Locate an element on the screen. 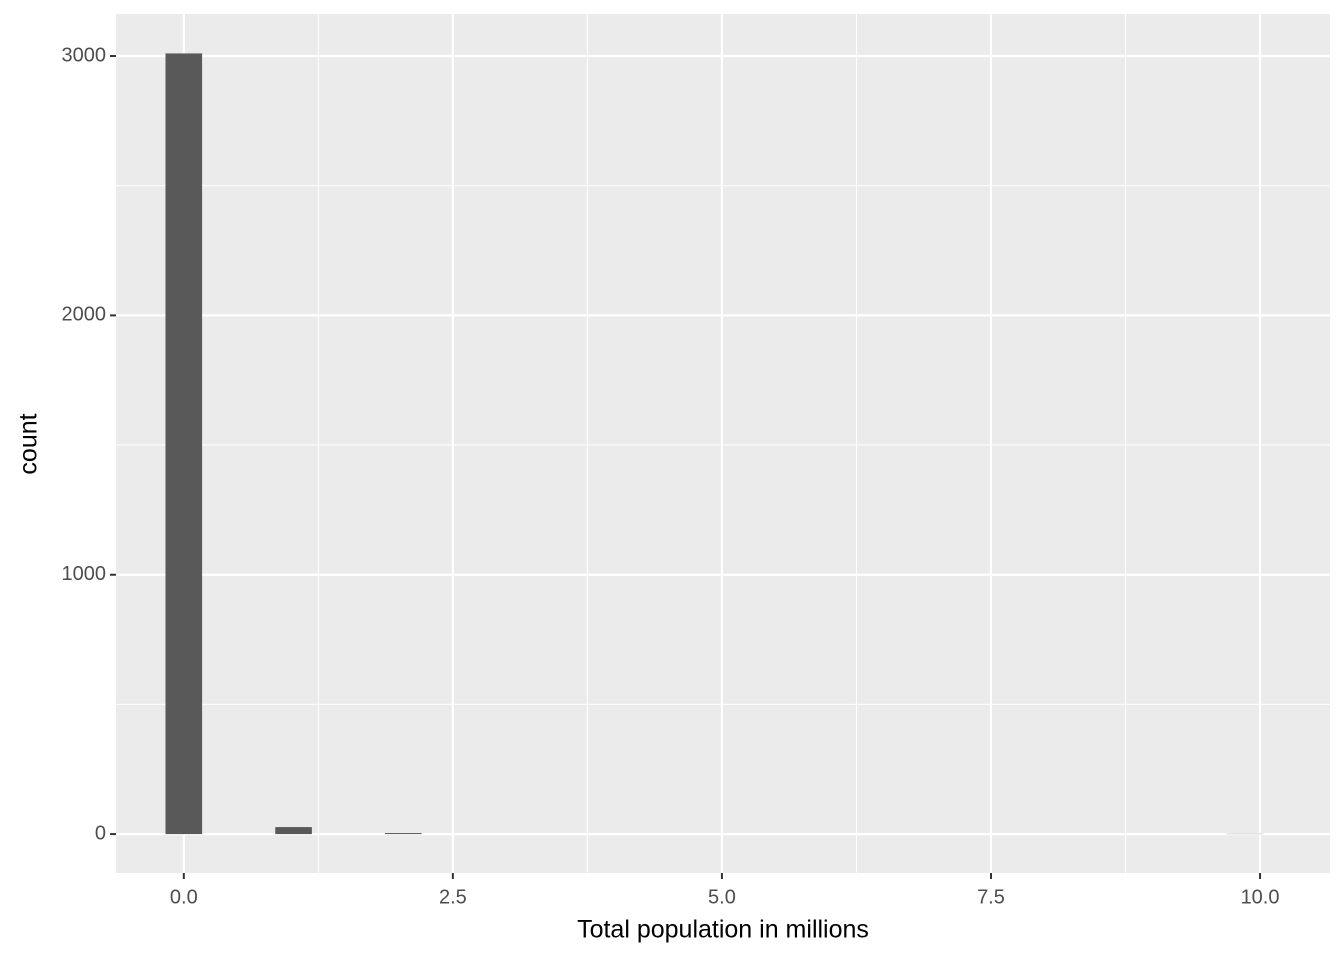 The width and height of the screenshot is (1344, 960). y-tick-label: 2000 is located at coordinates (84, 315).